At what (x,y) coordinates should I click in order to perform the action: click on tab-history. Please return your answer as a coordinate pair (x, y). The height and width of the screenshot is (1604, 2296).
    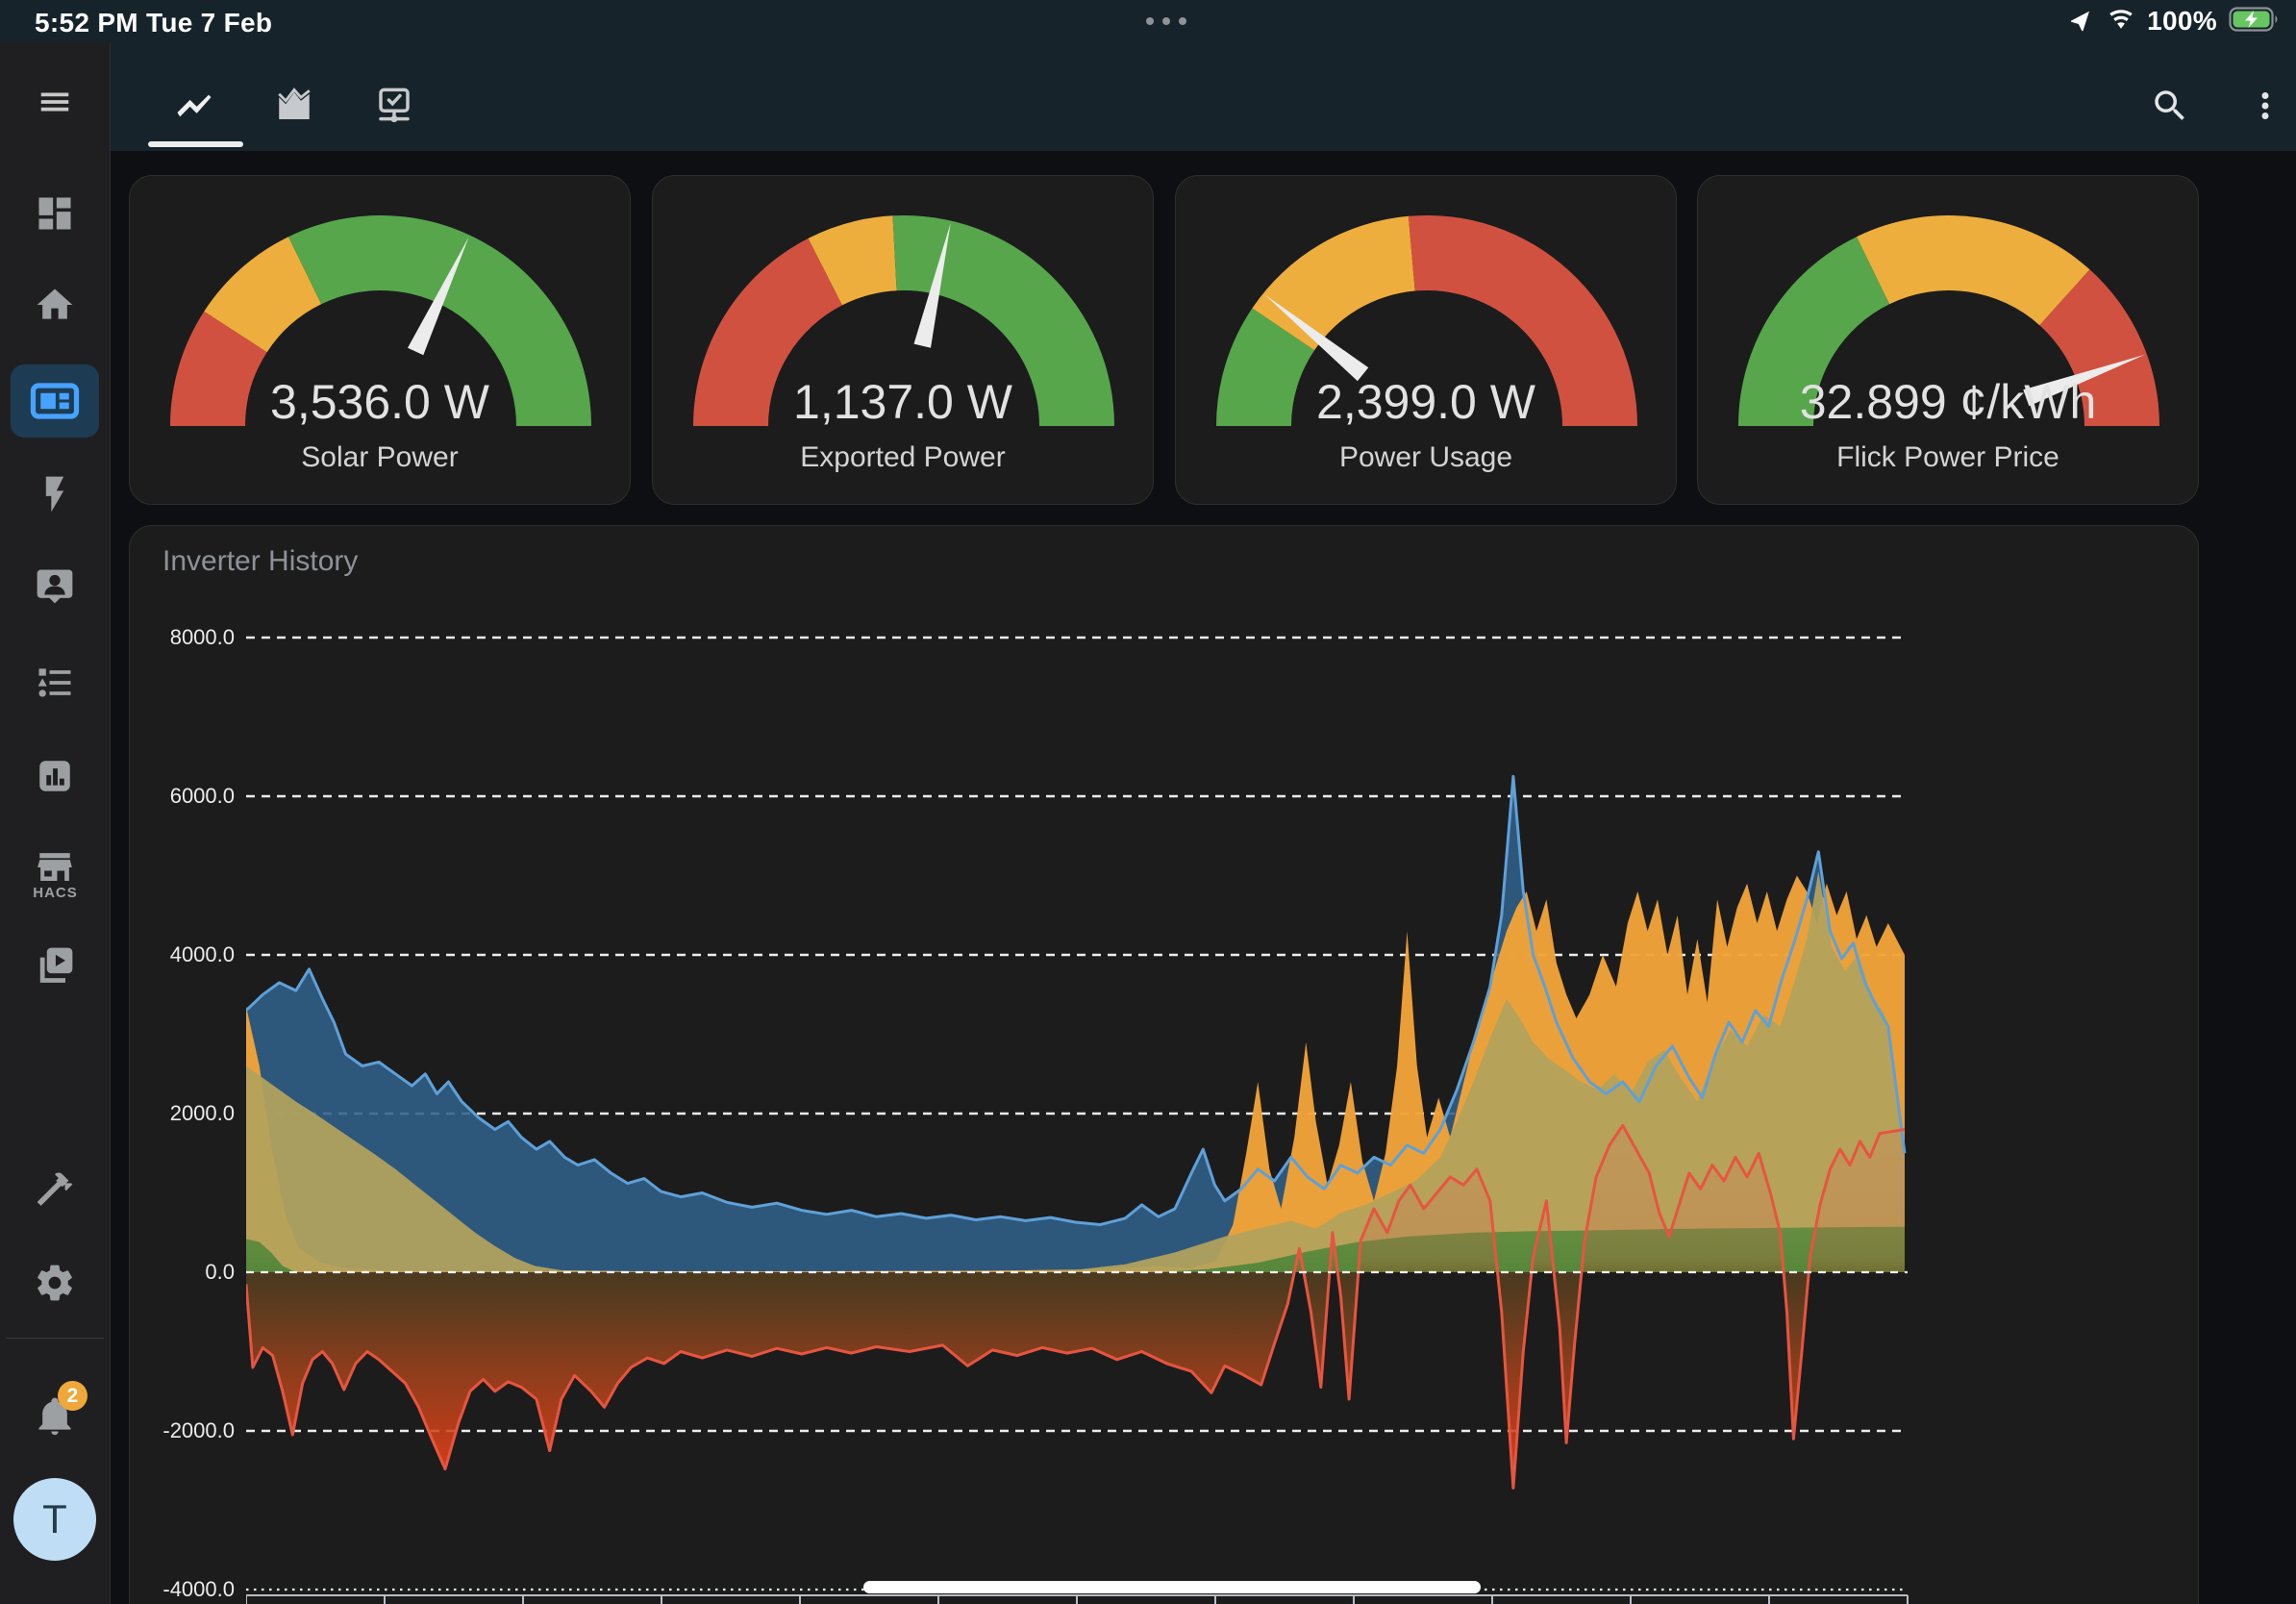
    Looking at the image, I should click on (294, 106).